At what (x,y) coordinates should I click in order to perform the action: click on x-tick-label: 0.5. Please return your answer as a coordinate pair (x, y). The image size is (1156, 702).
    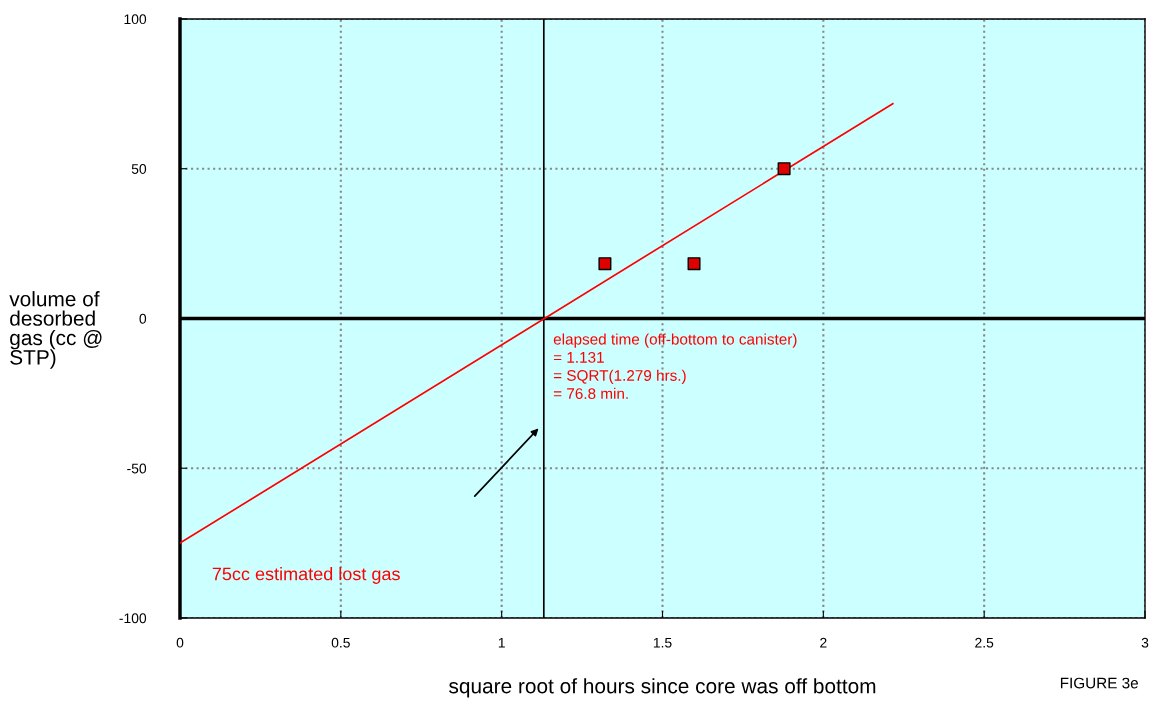
    Looking at the image, I should click on (340, 642).